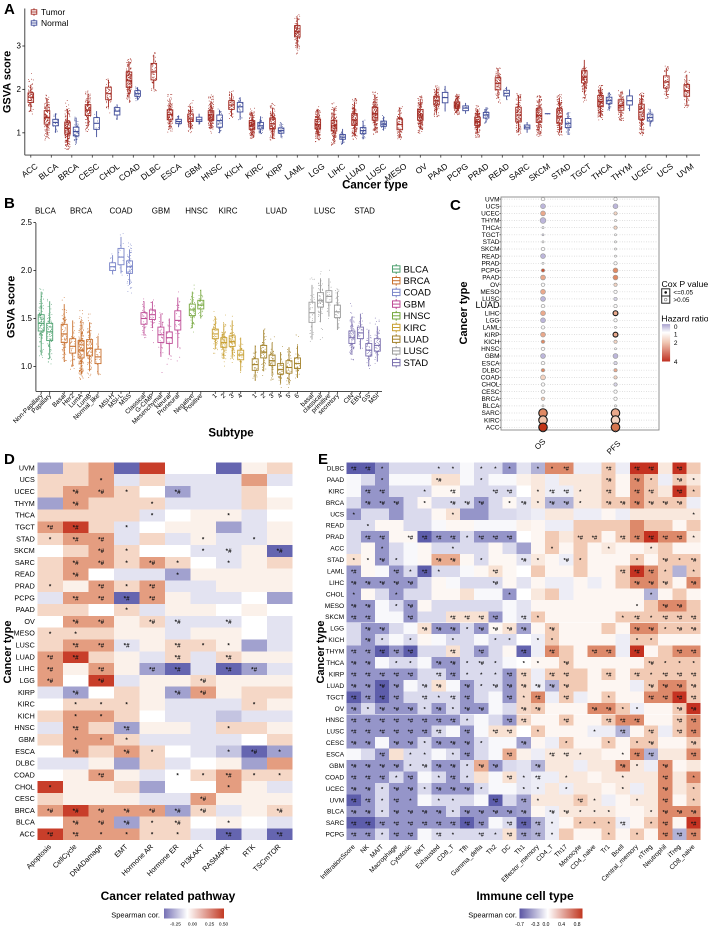 This screenshot has height=934, width=708. Describe the element at coordinates (336, 686) in the screenshot. I see `svg-text: LUAD` at that location.